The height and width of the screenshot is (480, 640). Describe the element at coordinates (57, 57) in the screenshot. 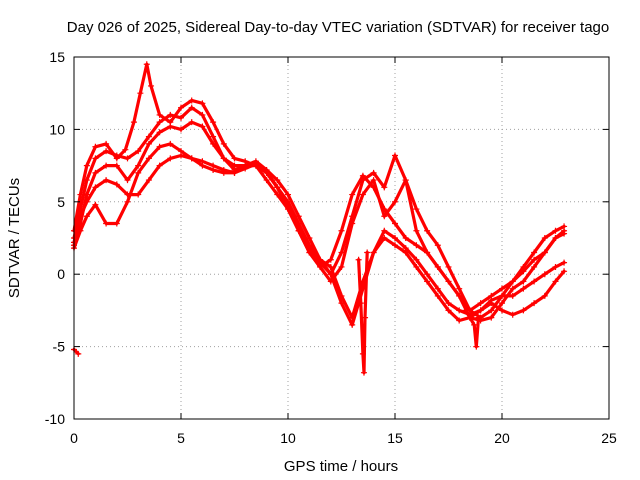

I see `y-tick-label: 15` at that location.